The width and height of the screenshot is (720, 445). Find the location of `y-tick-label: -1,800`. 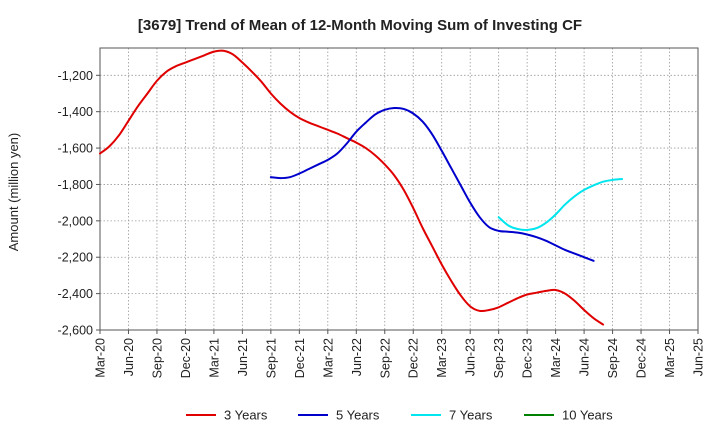

y-tick-label: -1,800 is located at coordinates (75, 185).